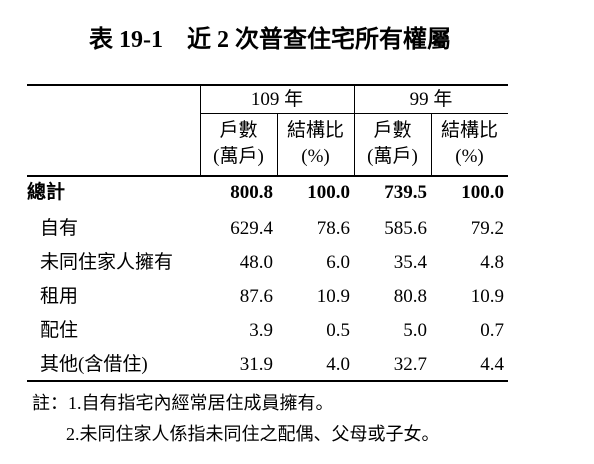 The width and height of the screenshot is (594, 464). Describe the element at coordinates (333, 228) in the screenshot. I see `cell: 78.6` at that location.